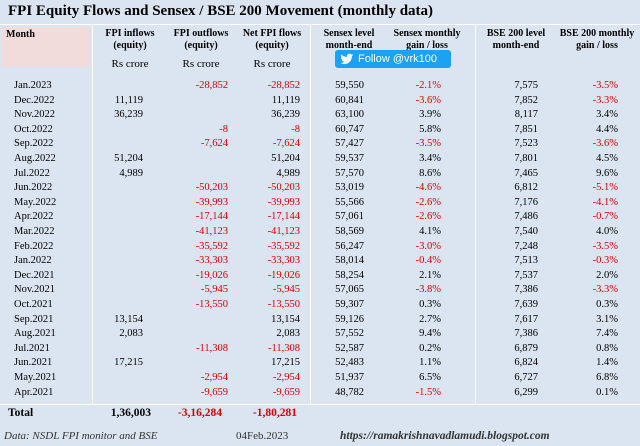 The height and width of the screenshot is (446, 640). What do you see at coordinates (33, 85) in the screenshot?
I see `cell-month: Jan.2023` at bounding box center [33, 85].